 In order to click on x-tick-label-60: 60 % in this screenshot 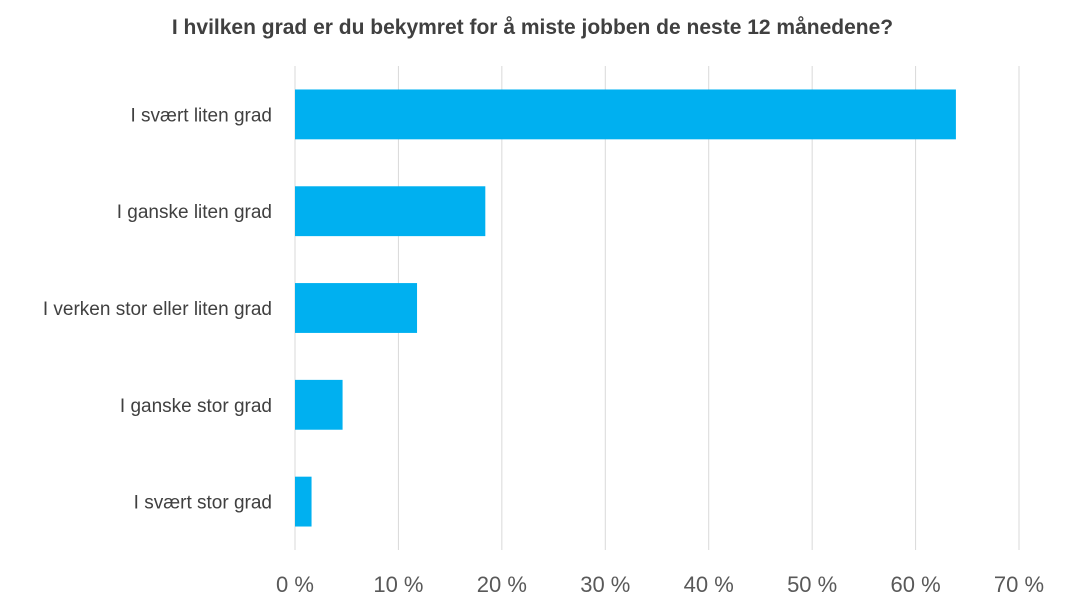, I will do `click(915, 584)`.